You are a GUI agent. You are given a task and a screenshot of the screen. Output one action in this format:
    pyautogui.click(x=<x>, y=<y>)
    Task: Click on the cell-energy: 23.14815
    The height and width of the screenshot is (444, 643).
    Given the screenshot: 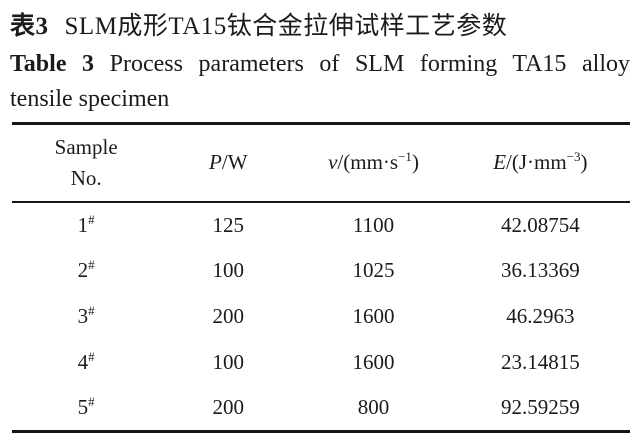 What is the action you would take?
    pyautogui.click(x=540, y=362)
    